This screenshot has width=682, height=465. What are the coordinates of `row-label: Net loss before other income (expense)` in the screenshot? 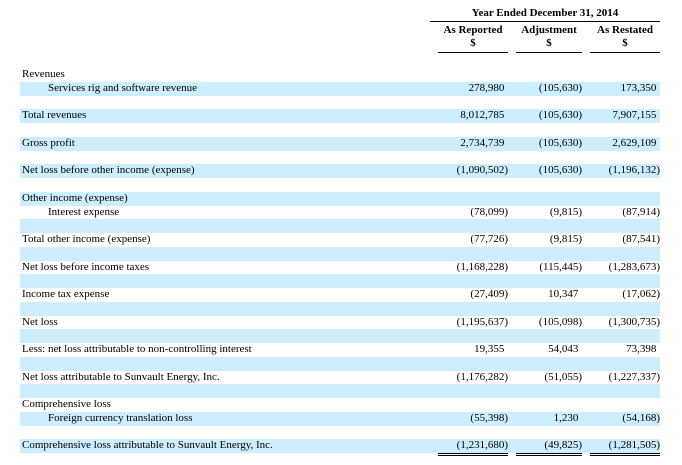 It's located at (108, 170).